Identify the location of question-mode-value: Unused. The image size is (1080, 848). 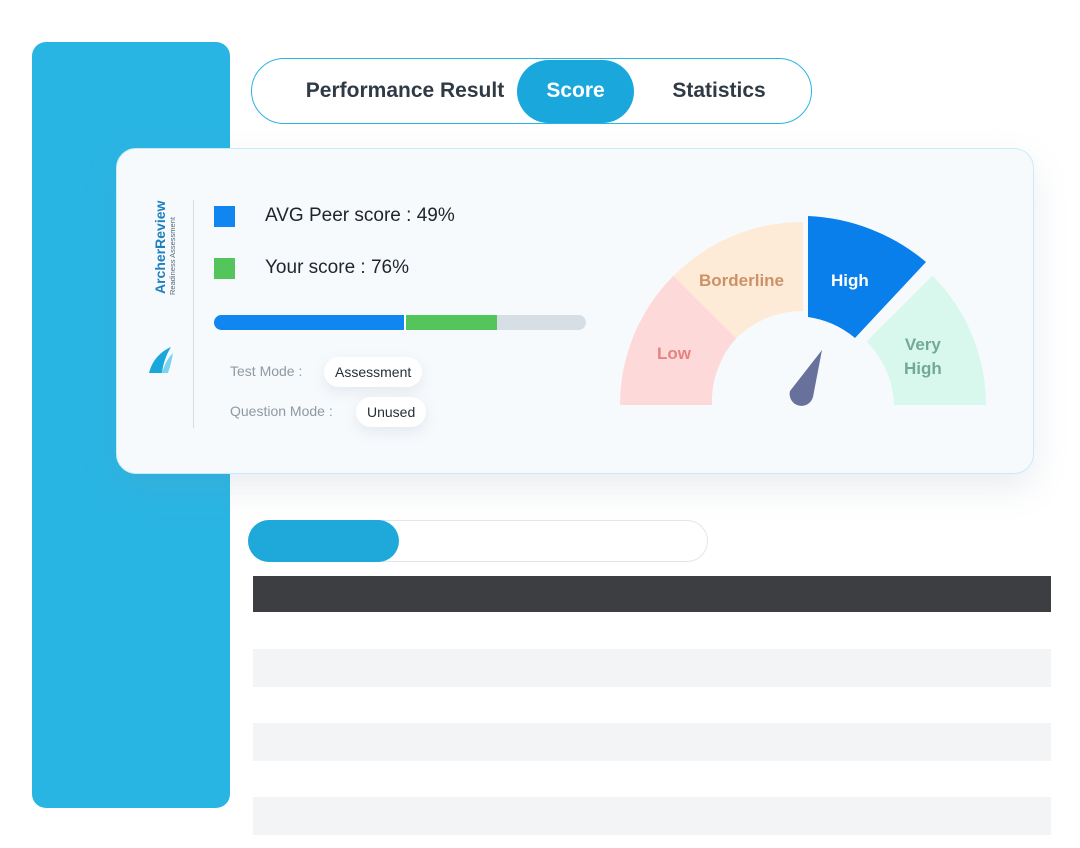
(391, 412).